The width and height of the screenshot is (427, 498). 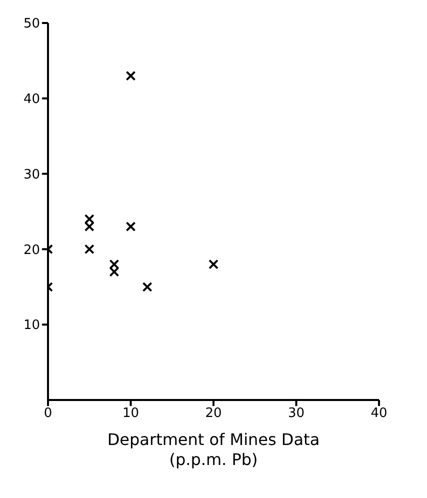 I want to click on x-axis-title: Department of Mines Data (p.p.m. Pb), so click(x=213, y=449).